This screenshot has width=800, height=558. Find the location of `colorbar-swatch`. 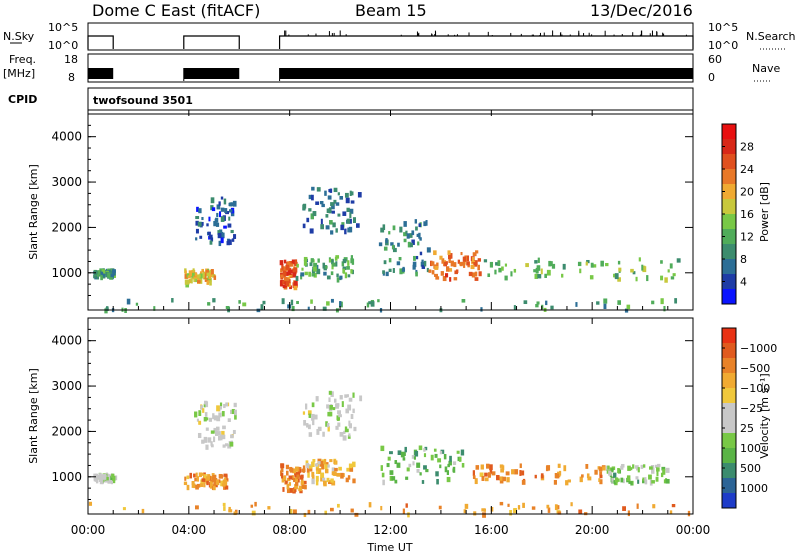

colorbar-swatch is located at coordinates (729, 191).